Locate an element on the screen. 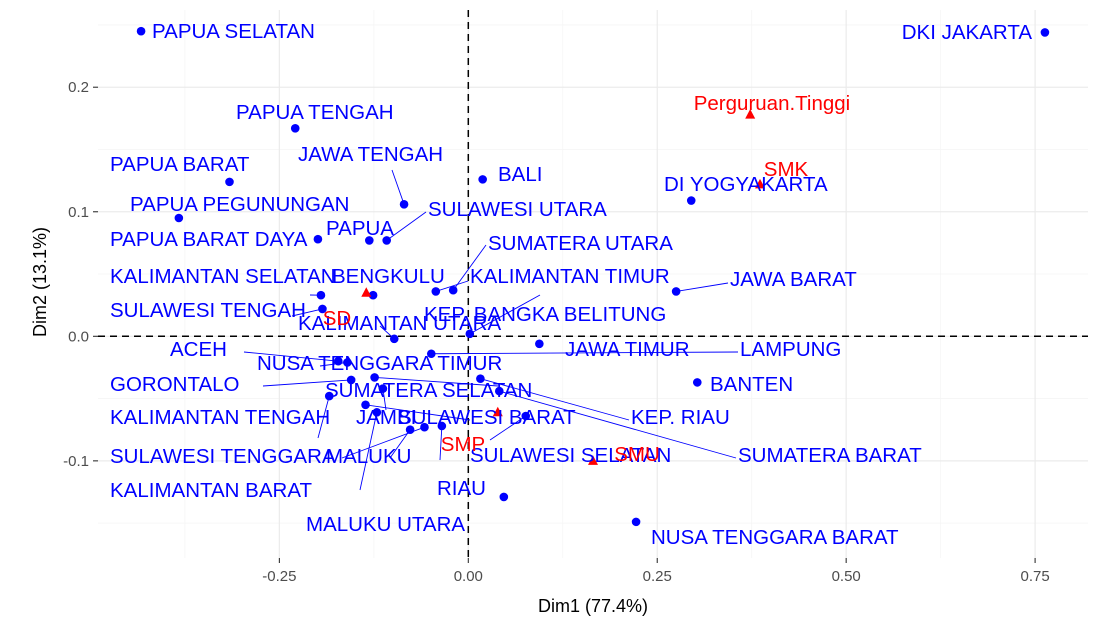  leader-line-kalimantan-tengah is located at coordinates (323, 417).